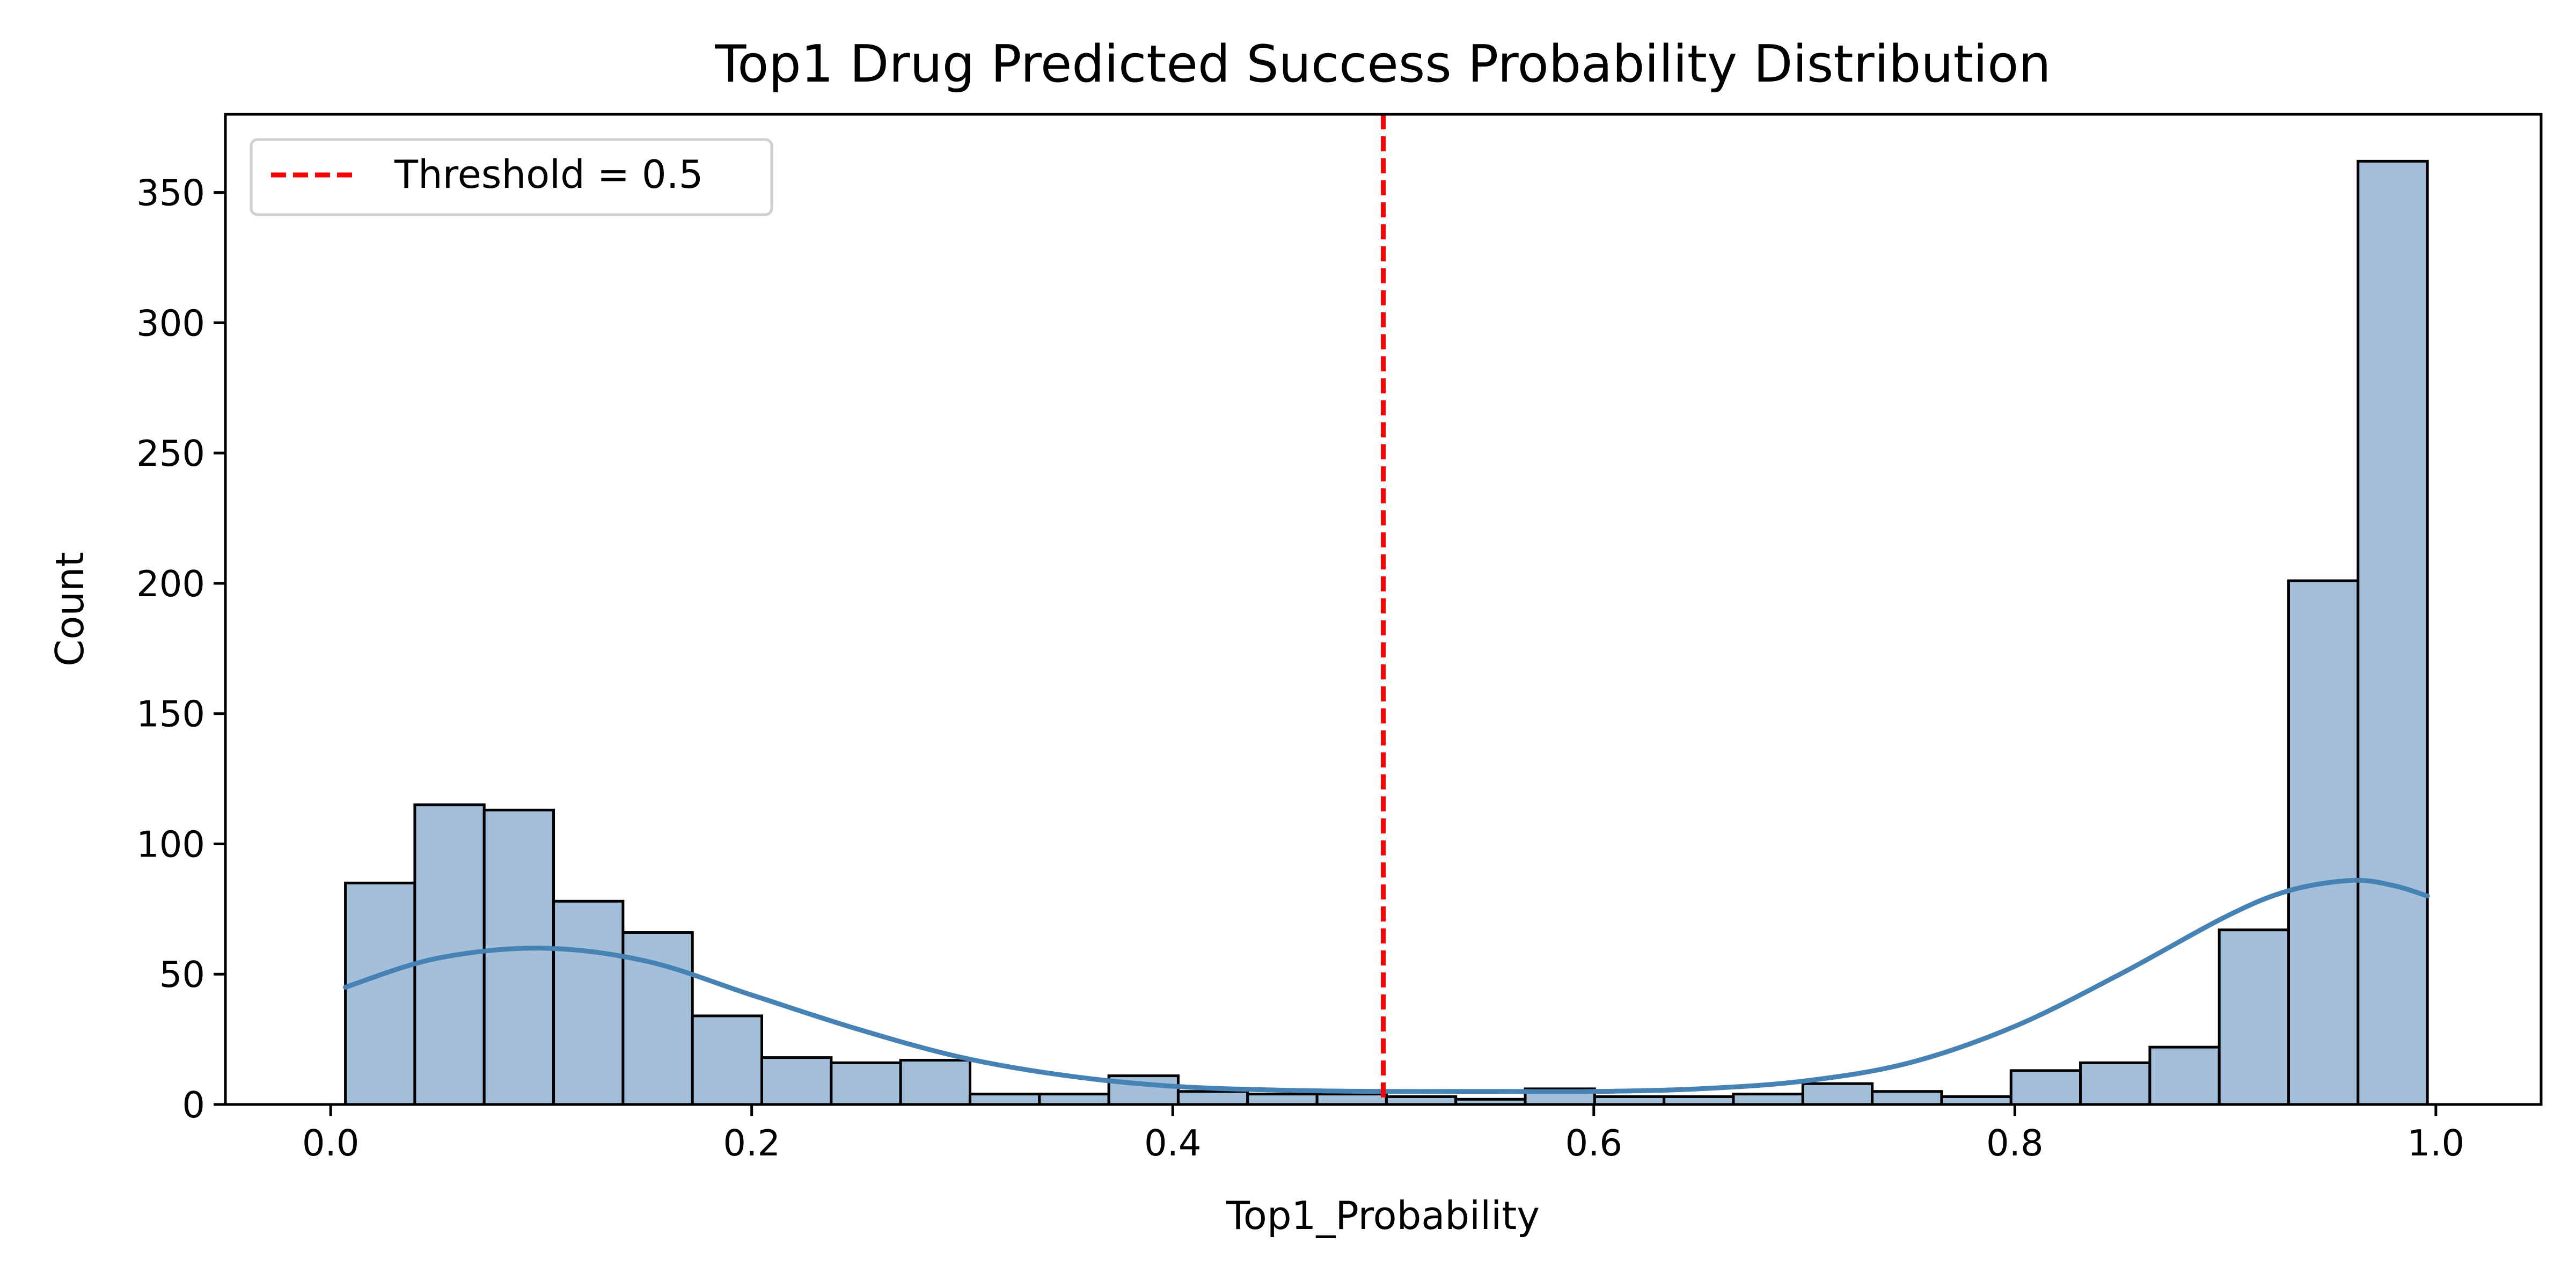  I want to click on y-tick-label: 100, so click(170, 844).